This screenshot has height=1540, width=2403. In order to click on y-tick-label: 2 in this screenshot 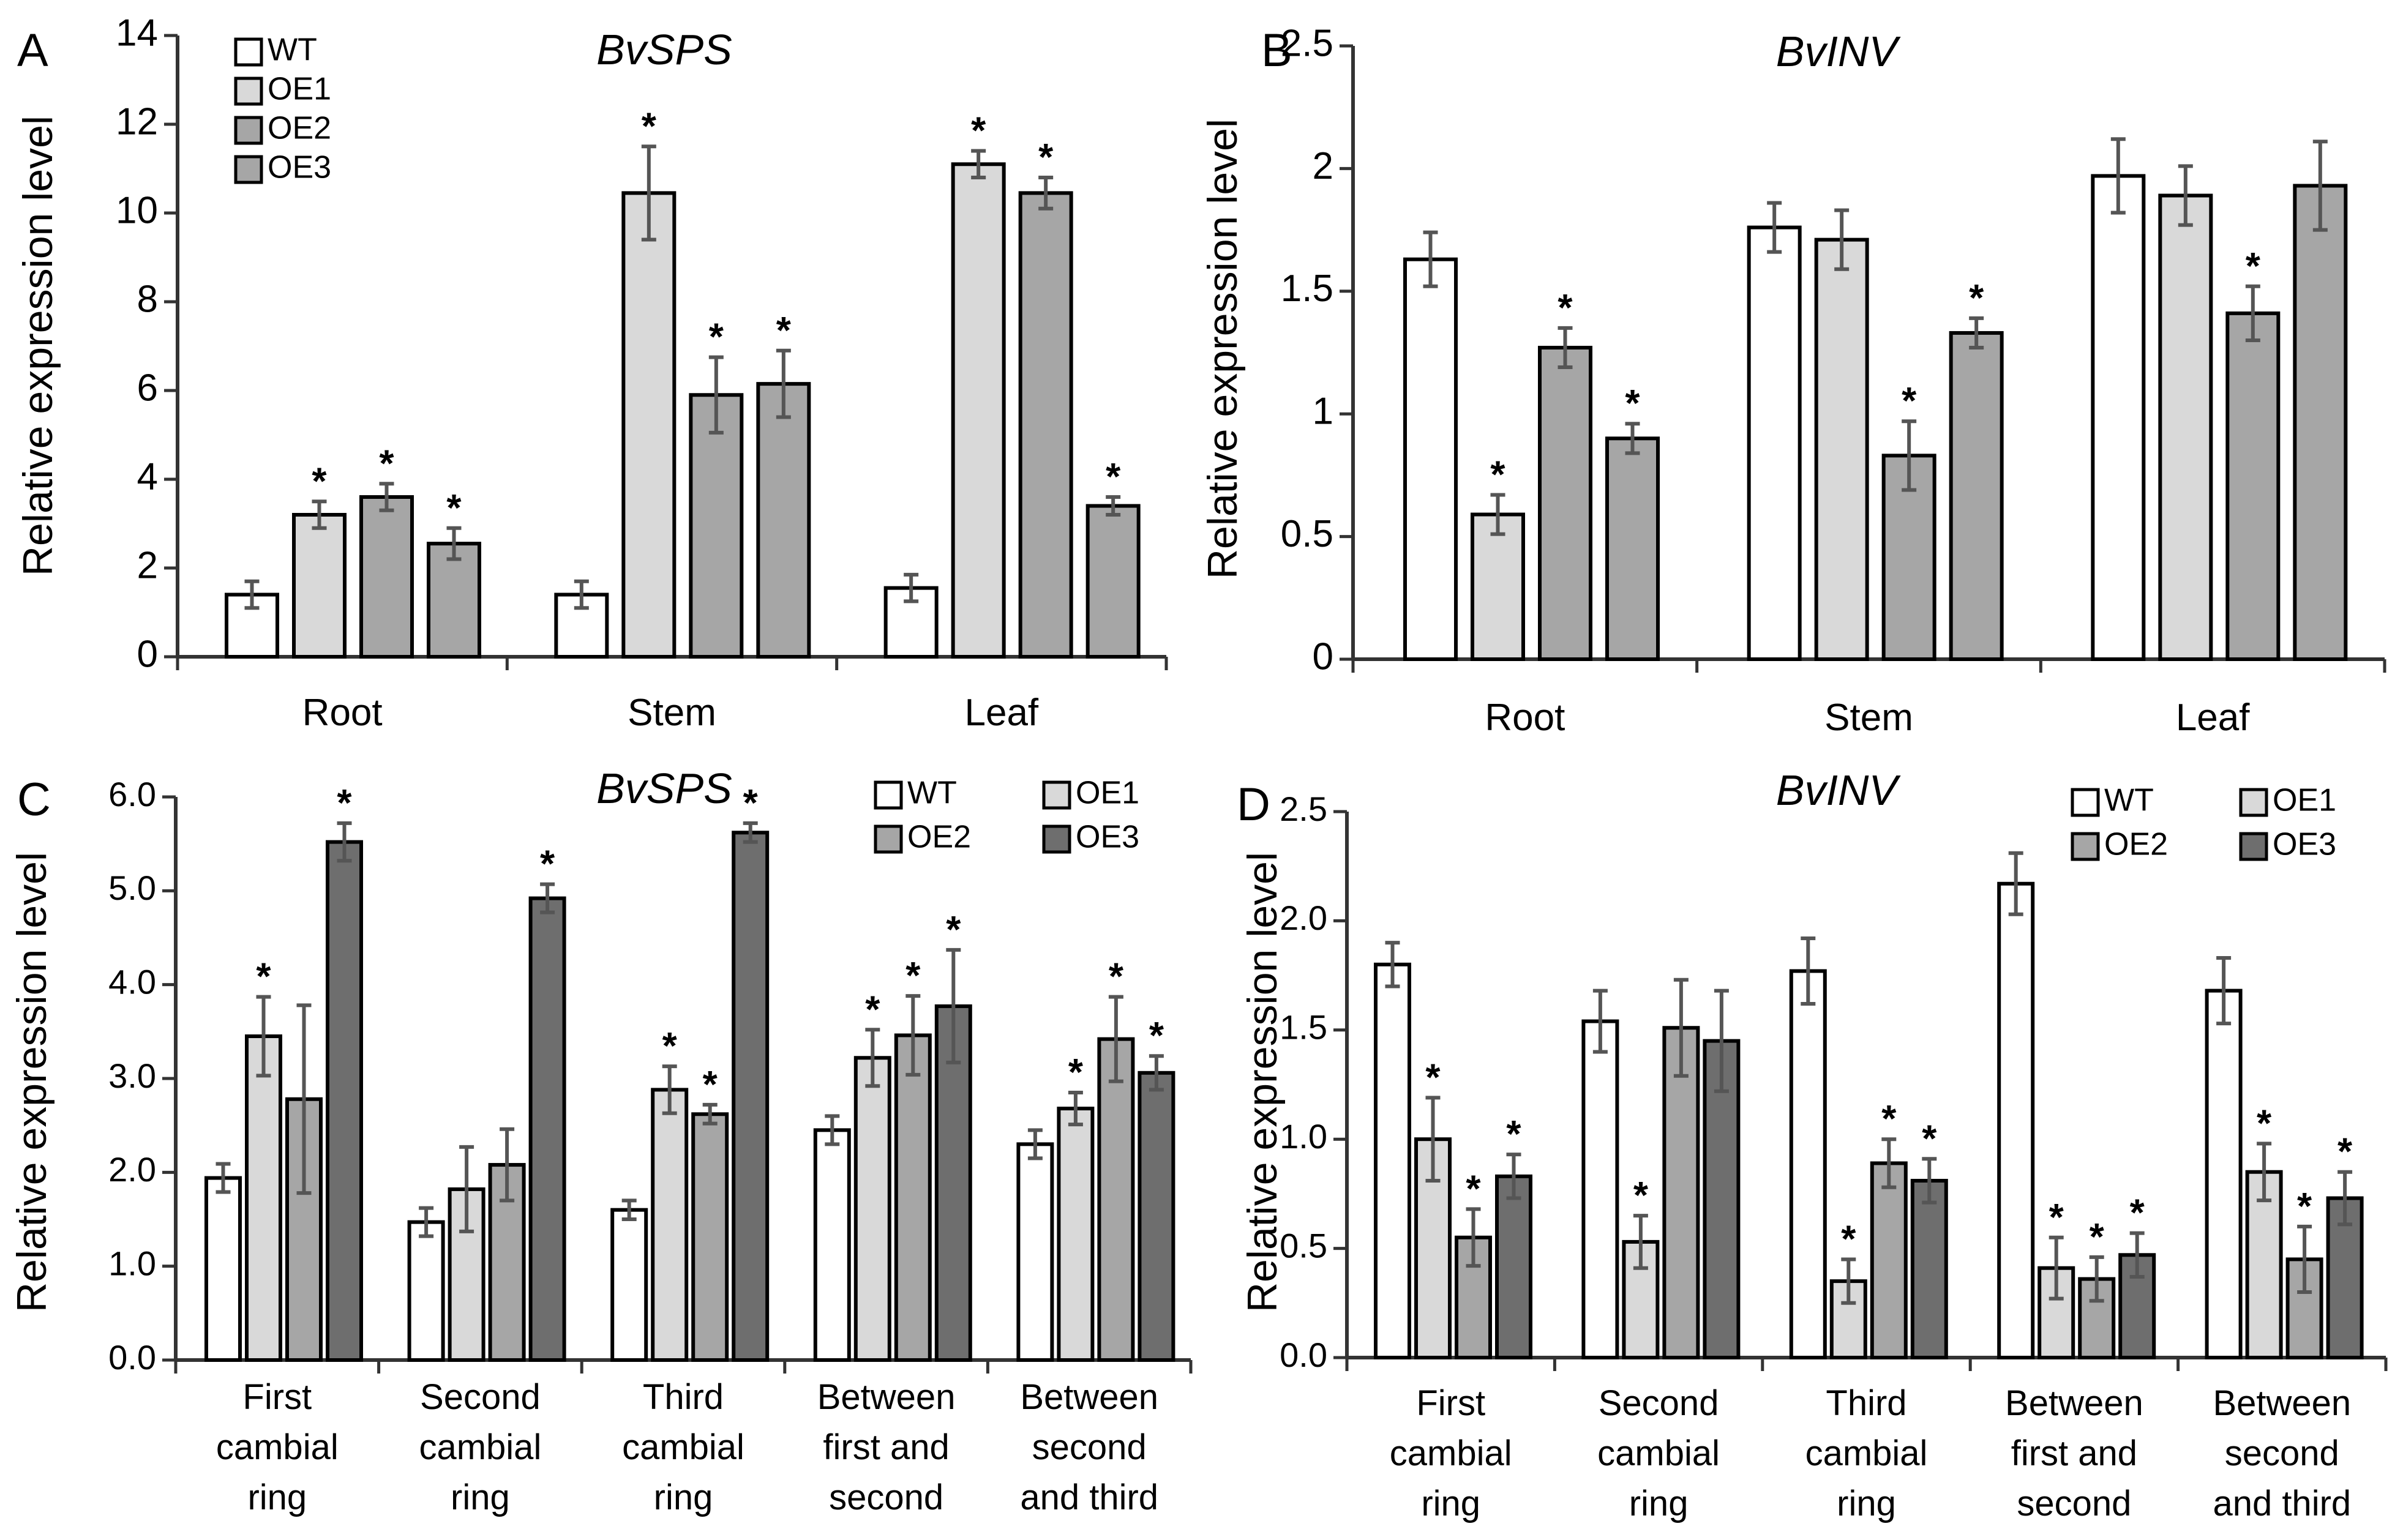, I will do `click(147, 565)`.